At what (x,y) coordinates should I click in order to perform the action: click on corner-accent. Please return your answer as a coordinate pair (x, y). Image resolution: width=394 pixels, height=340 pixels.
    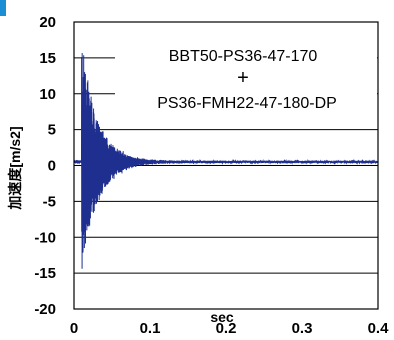
    Looking at the image, I should click on (3, 8).